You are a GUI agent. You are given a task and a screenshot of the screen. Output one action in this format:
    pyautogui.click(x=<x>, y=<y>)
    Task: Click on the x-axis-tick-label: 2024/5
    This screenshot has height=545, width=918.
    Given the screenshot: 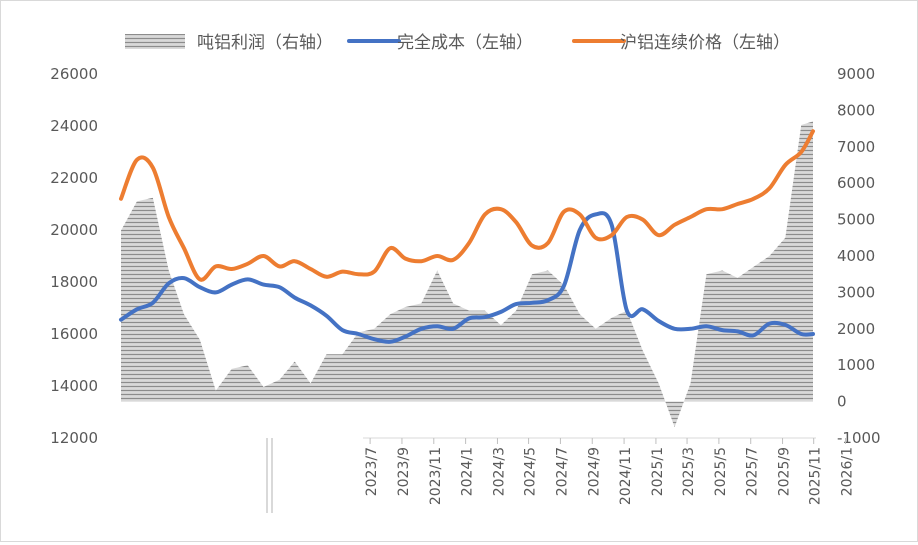 What is the action you would take?
    pyautogui.click(x=531, y=471)
    